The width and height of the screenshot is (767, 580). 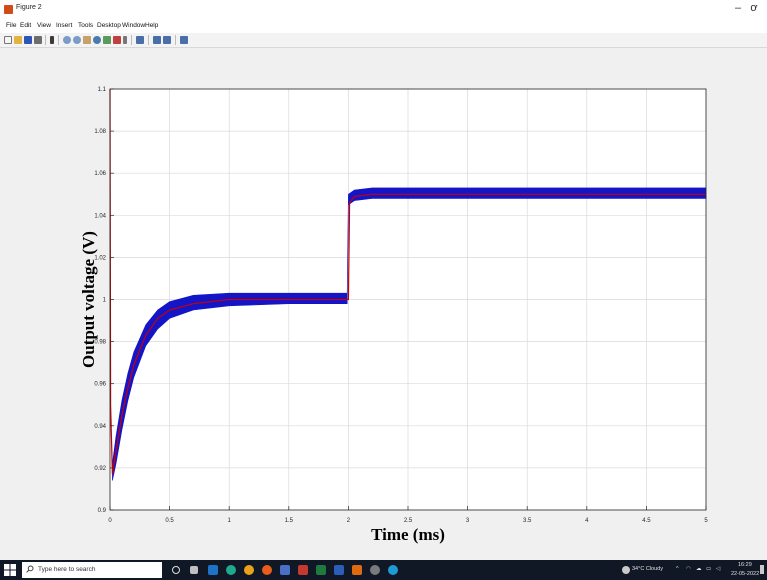 What do you see at coordinates (339, 570) in the screenshot?
I see `word-icon` at bounding box center [339, 570].